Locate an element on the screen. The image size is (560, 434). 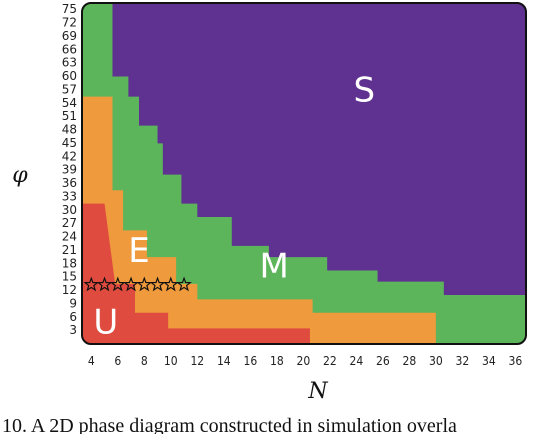
x-axis-label: N is located at coordinates (317, 391).